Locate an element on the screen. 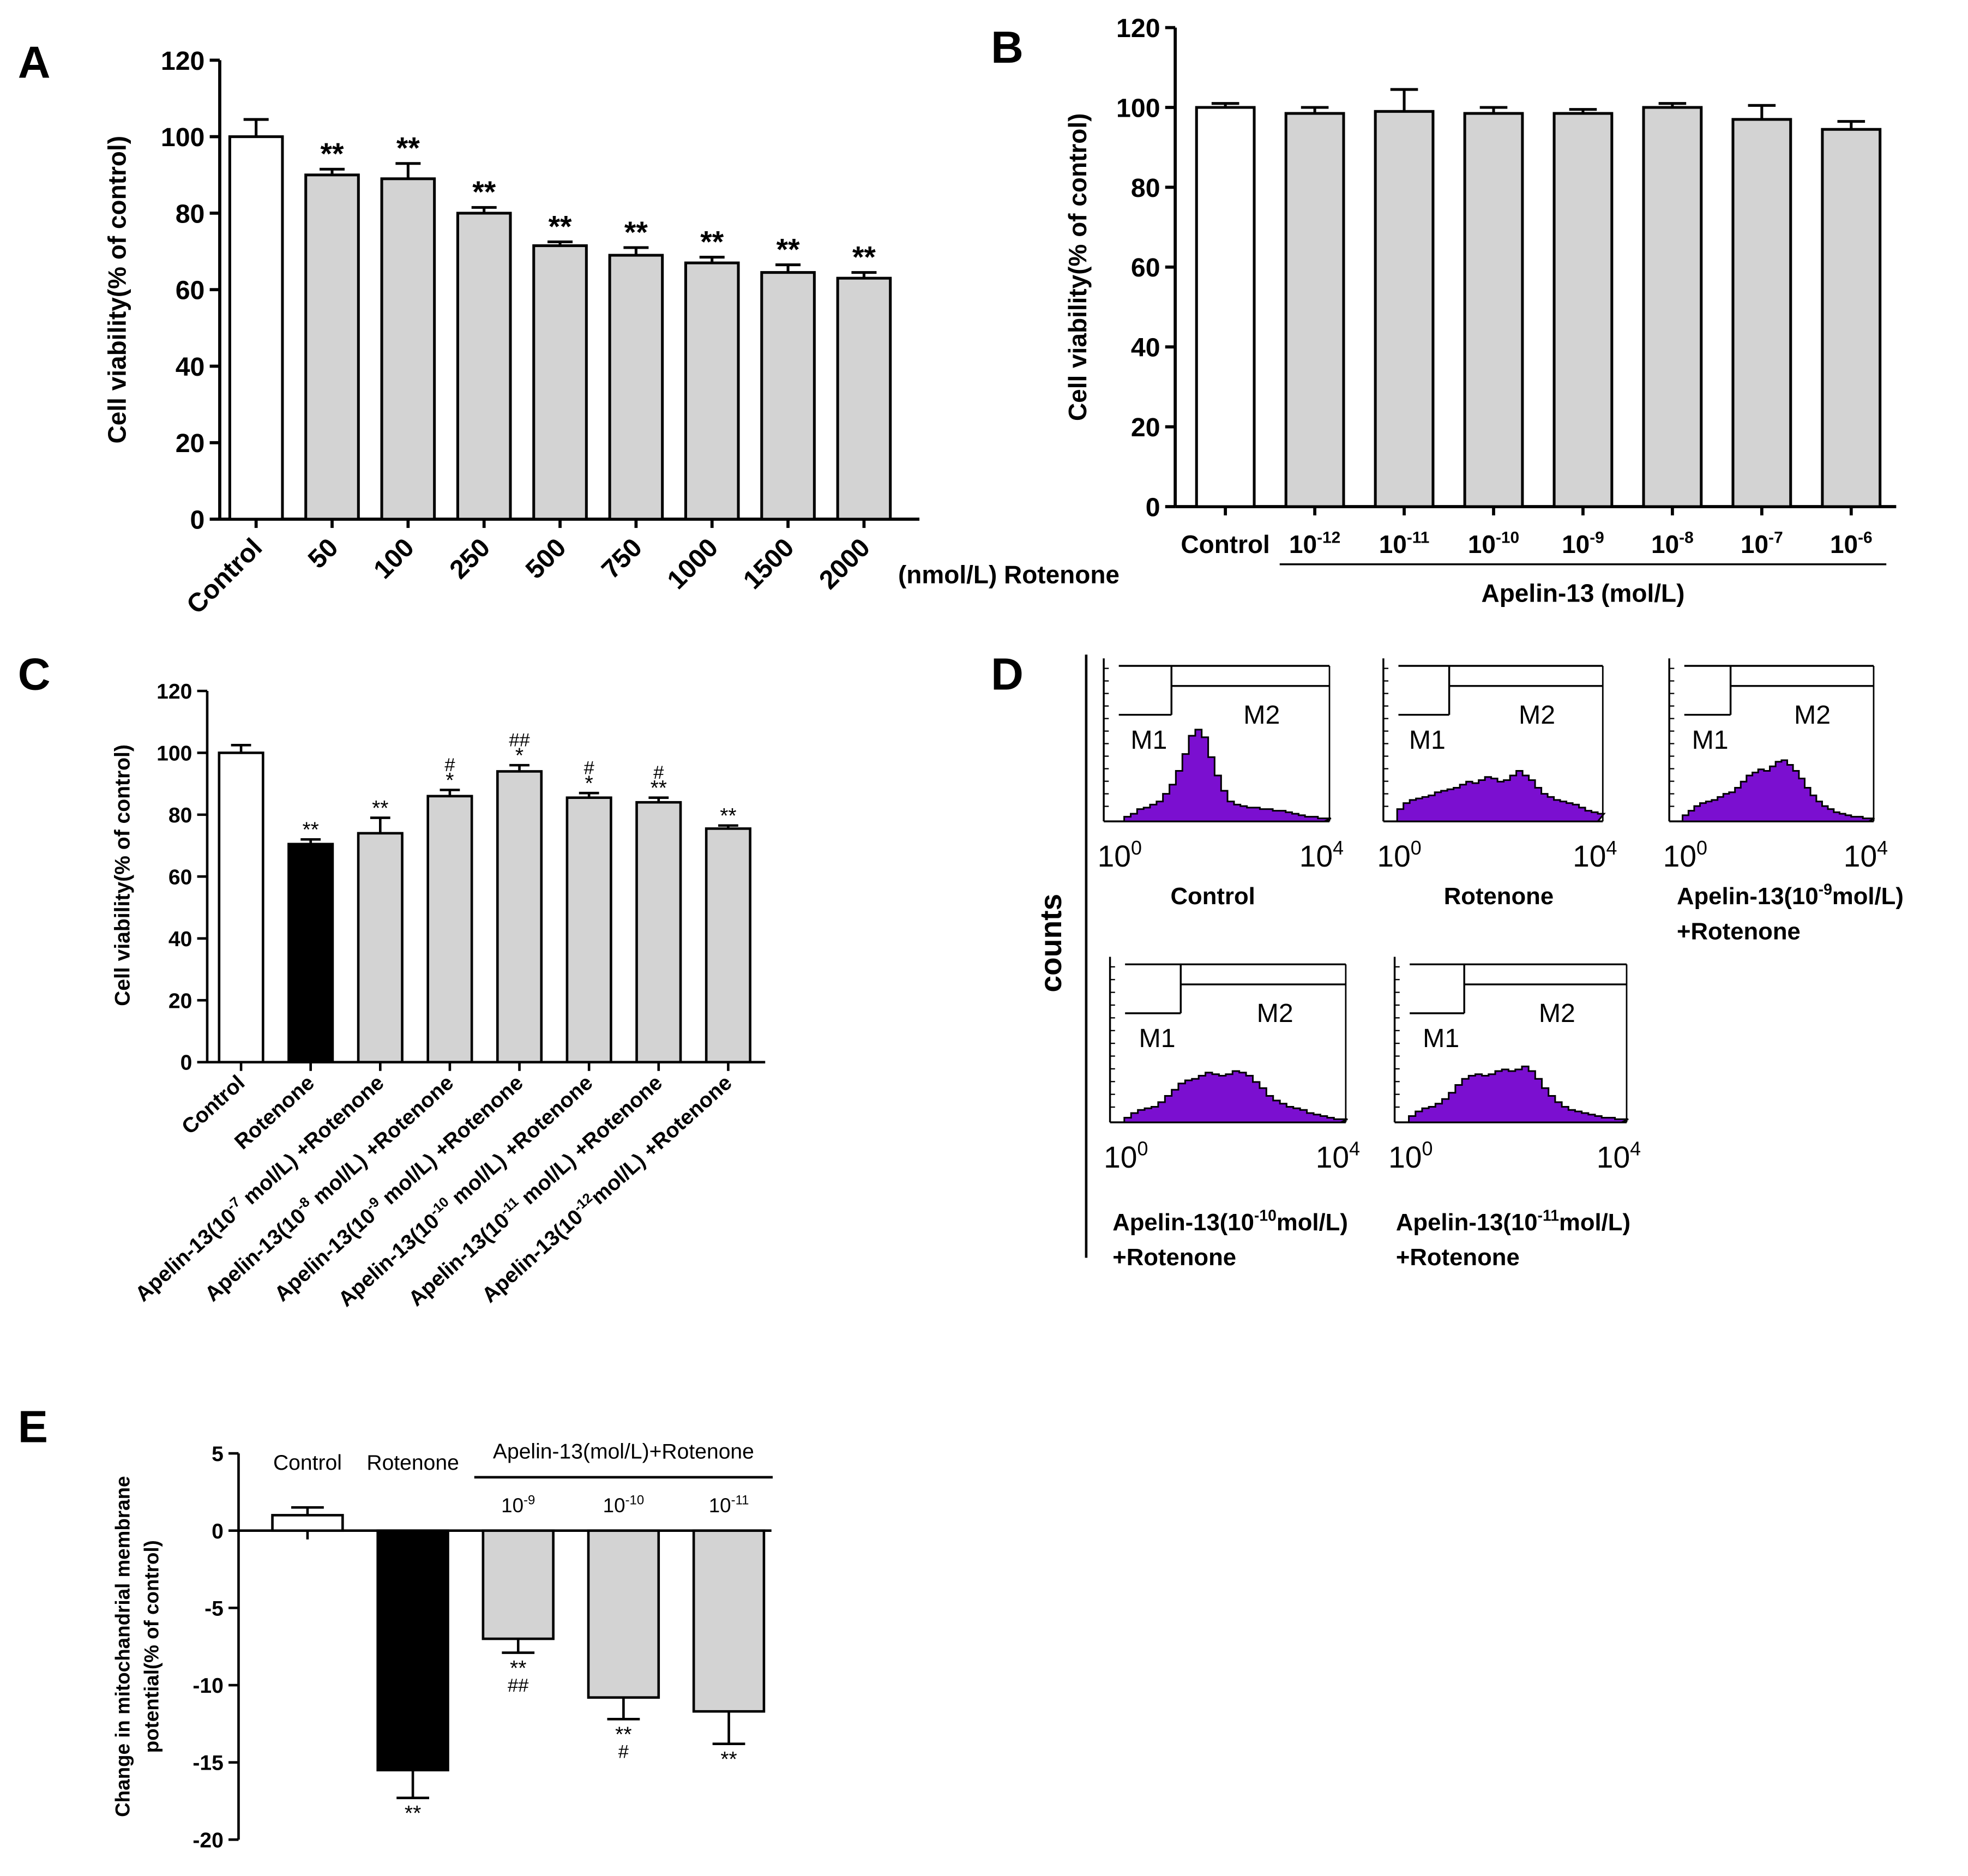 The width and height of the screenshot is (1968, 1876). panel-label-b: B is located at coordinates (1007, 47).